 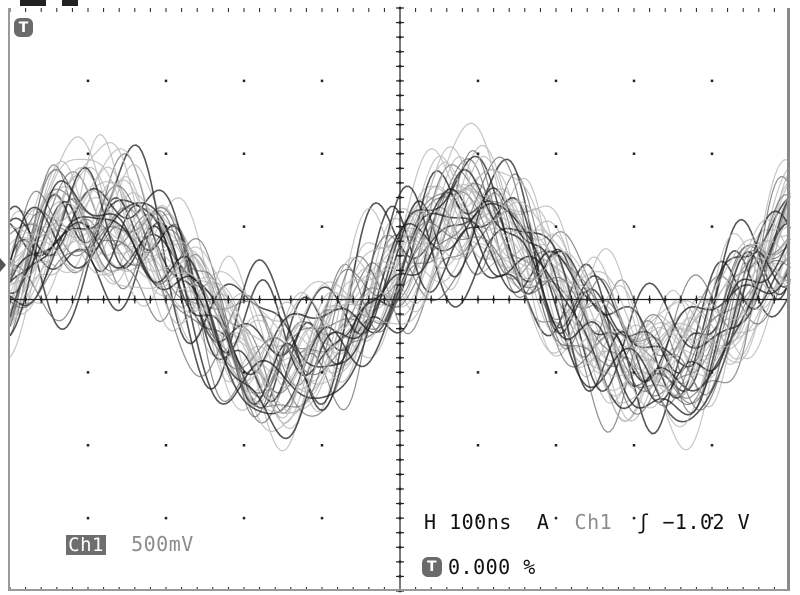 I want to click on trigger-mode: A, so click(x=543, y=522).